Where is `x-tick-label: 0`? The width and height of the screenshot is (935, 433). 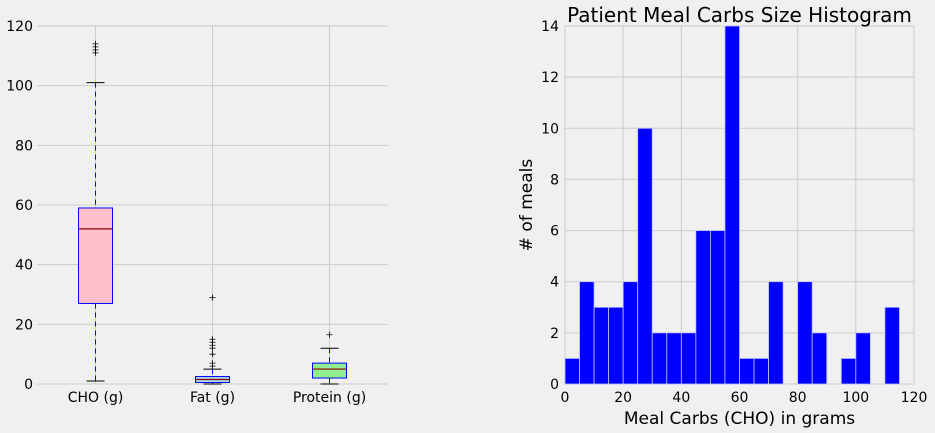 x-tick-label: 0 is located at coordinates (565, 398).